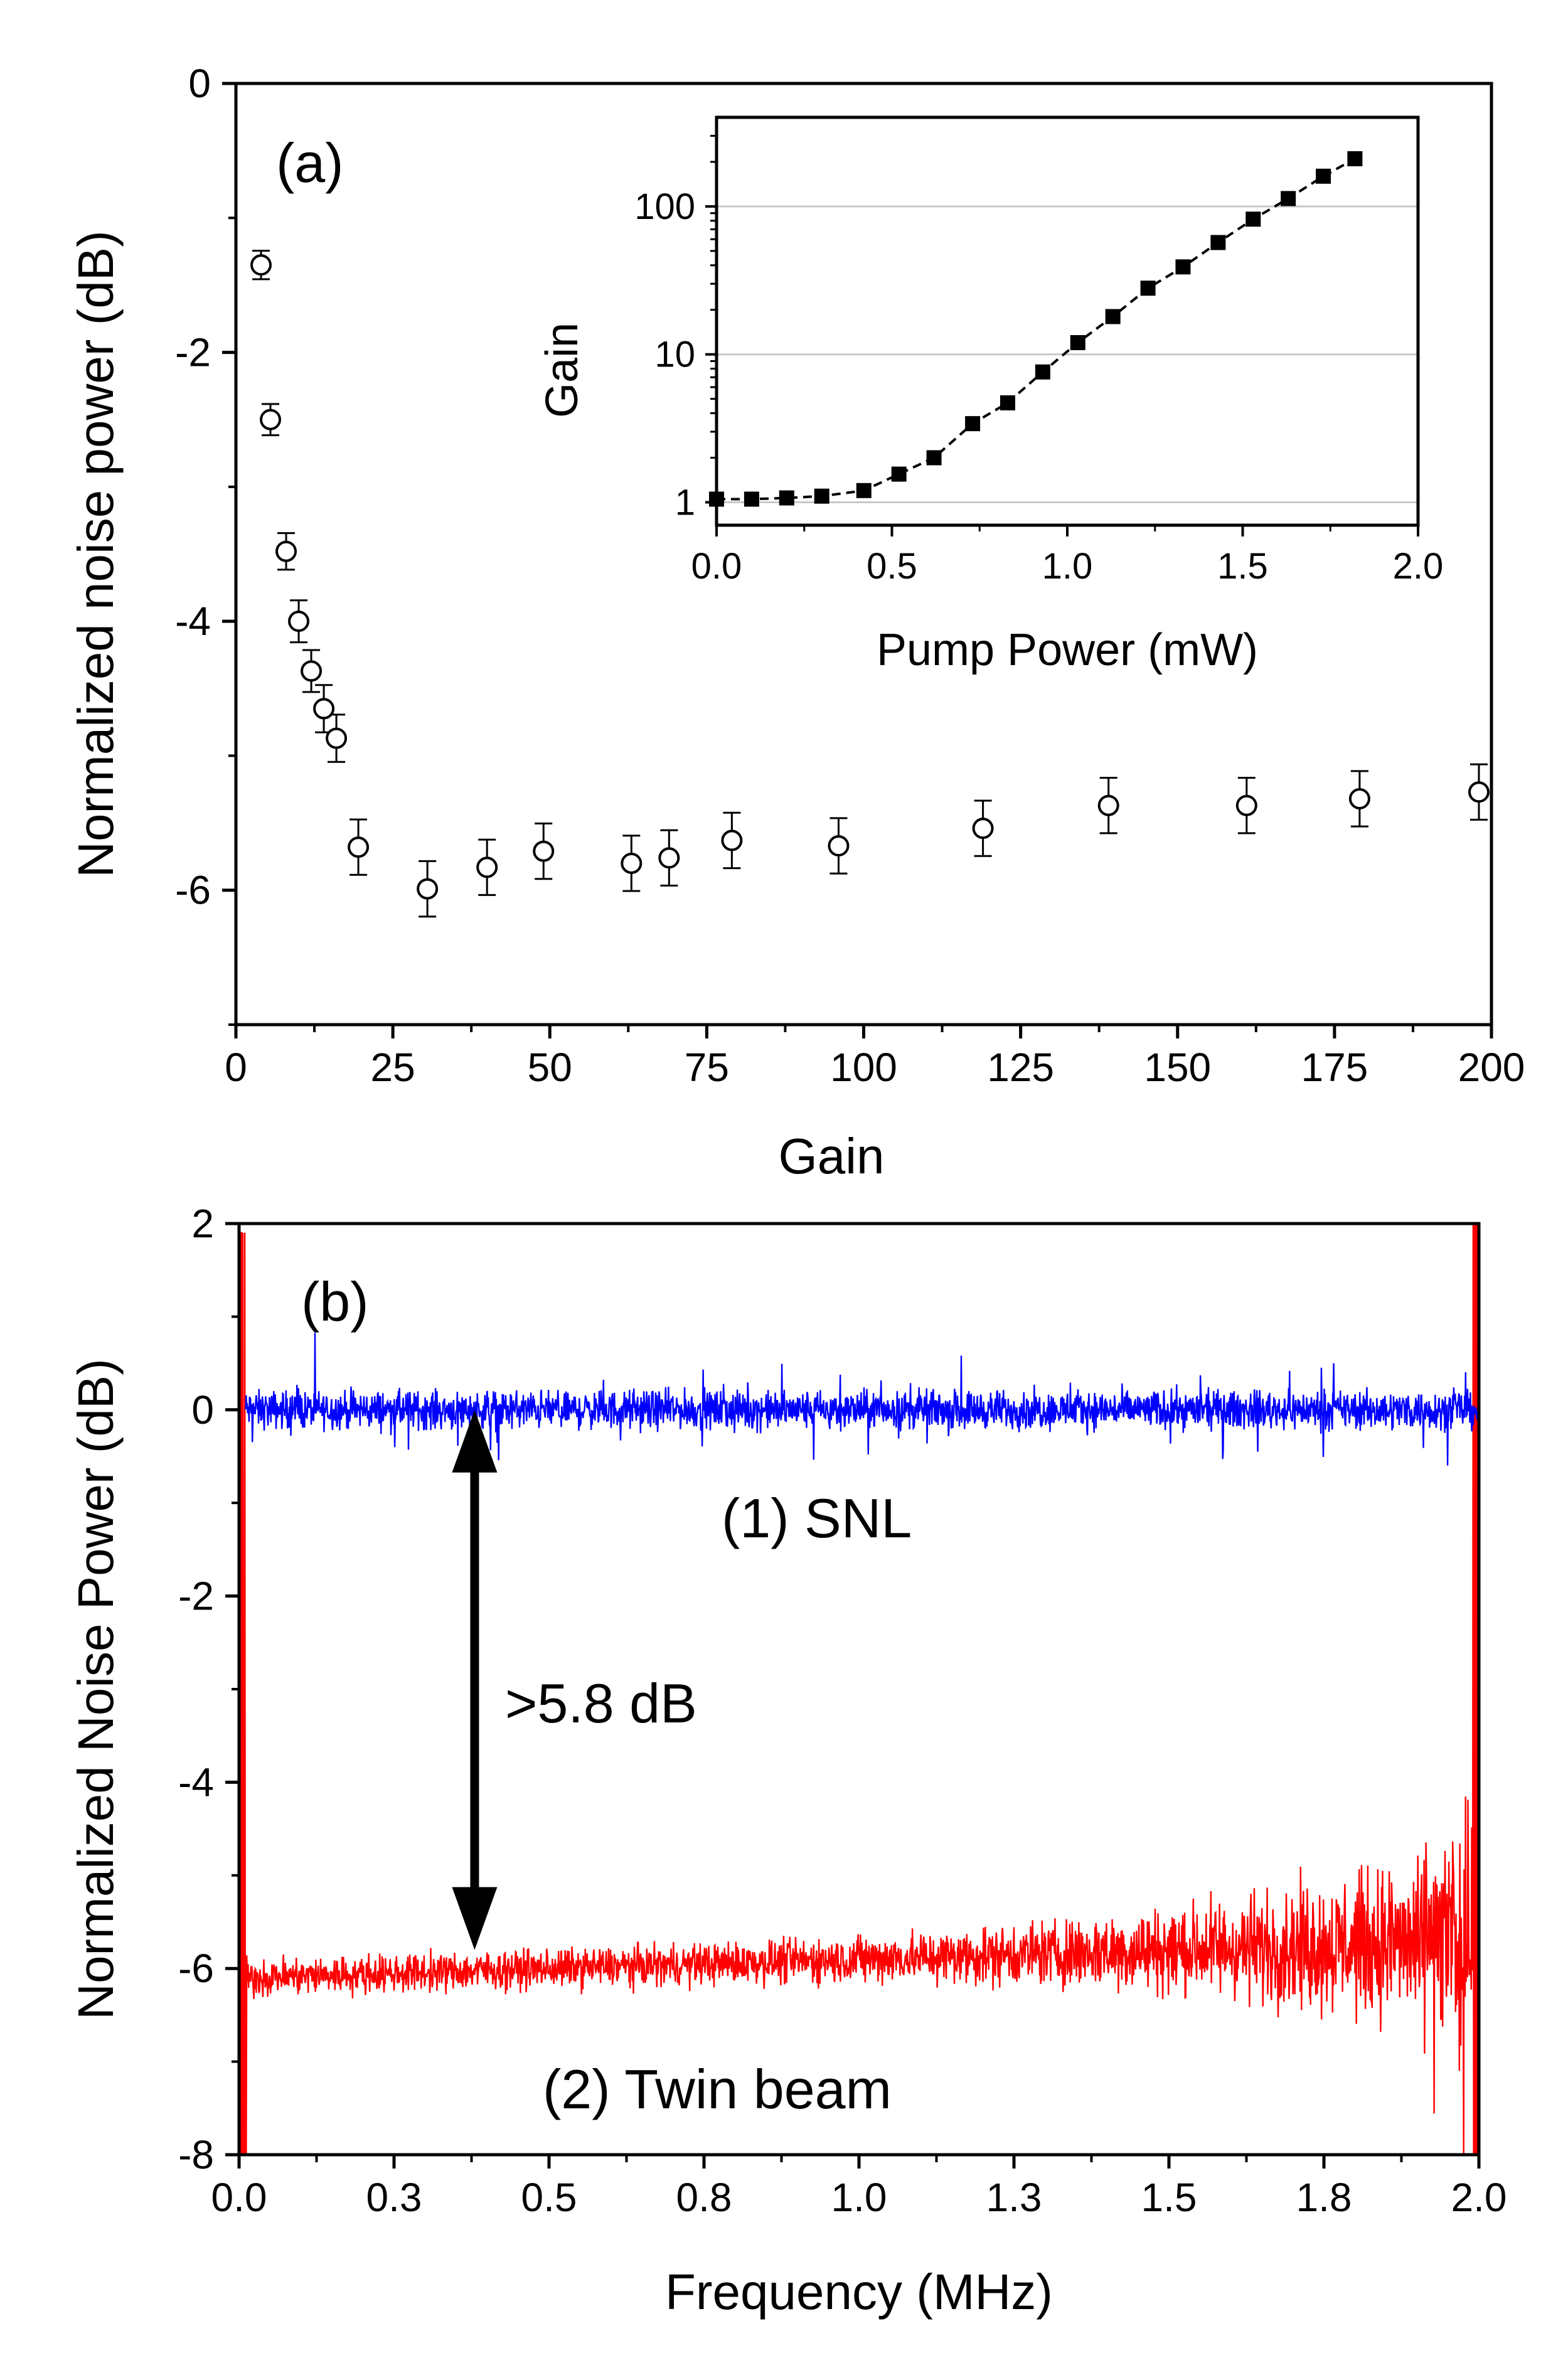  What do you see at coordinates (685, 502) in the screenshot?
I see `inset-y-tick-label: 1` at bounding box center [685, 502].